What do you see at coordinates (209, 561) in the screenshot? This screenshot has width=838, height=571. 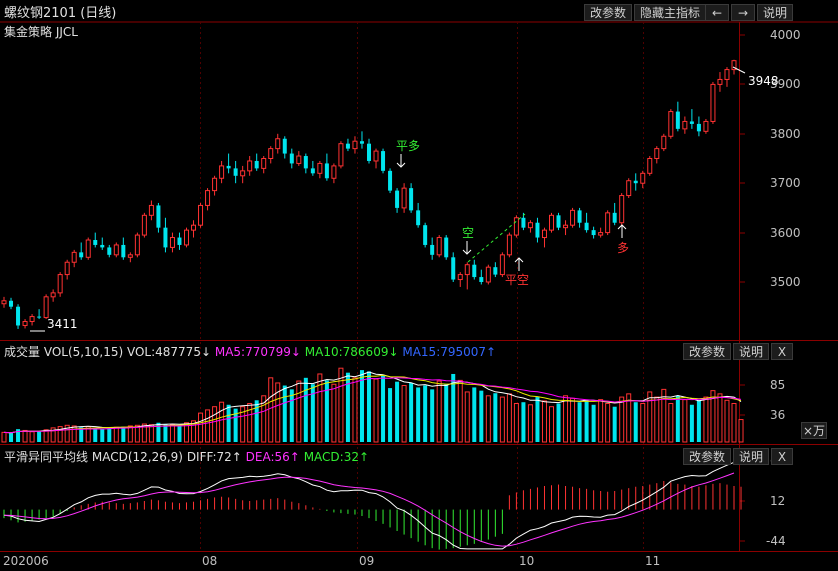 I see `time-label-08: 08` at bounding box center [209, 561].